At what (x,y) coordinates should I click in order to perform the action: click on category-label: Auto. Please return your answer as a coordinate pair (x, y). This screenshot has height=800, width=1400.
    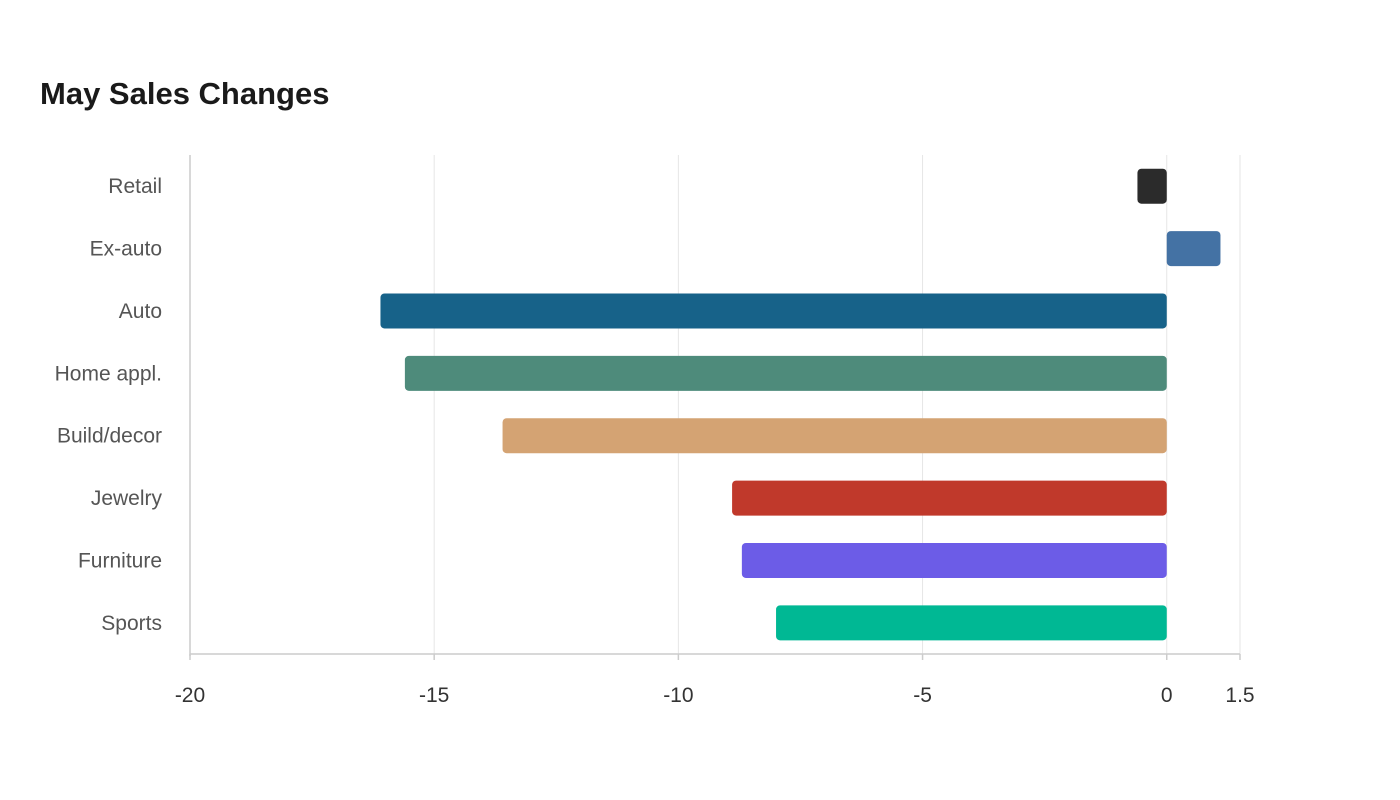
    Looking at the image, I should click on (140, 311).